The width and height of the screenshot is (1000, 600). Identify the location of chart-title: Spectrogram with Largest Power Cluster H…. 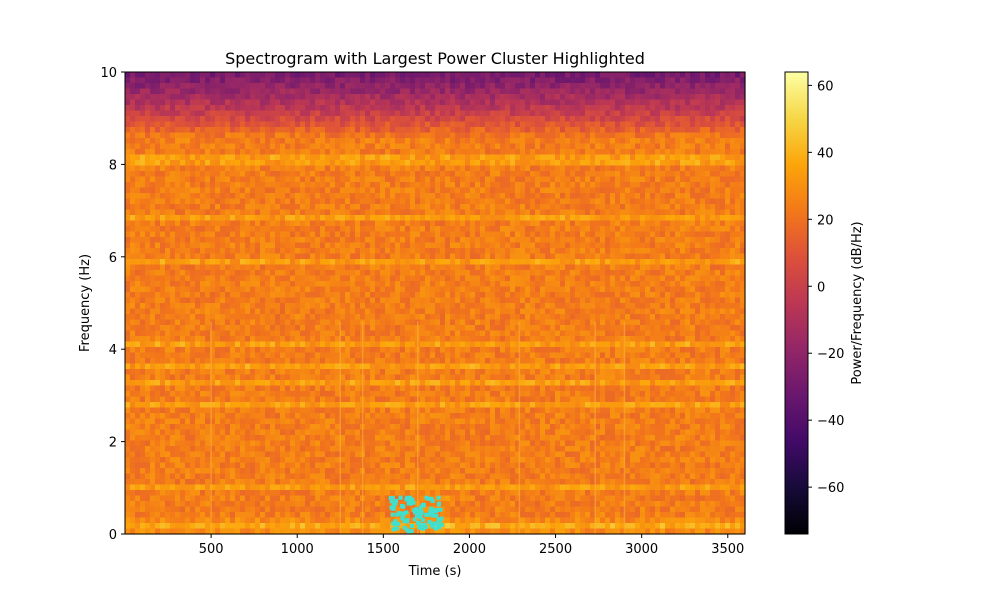
(435, 58).